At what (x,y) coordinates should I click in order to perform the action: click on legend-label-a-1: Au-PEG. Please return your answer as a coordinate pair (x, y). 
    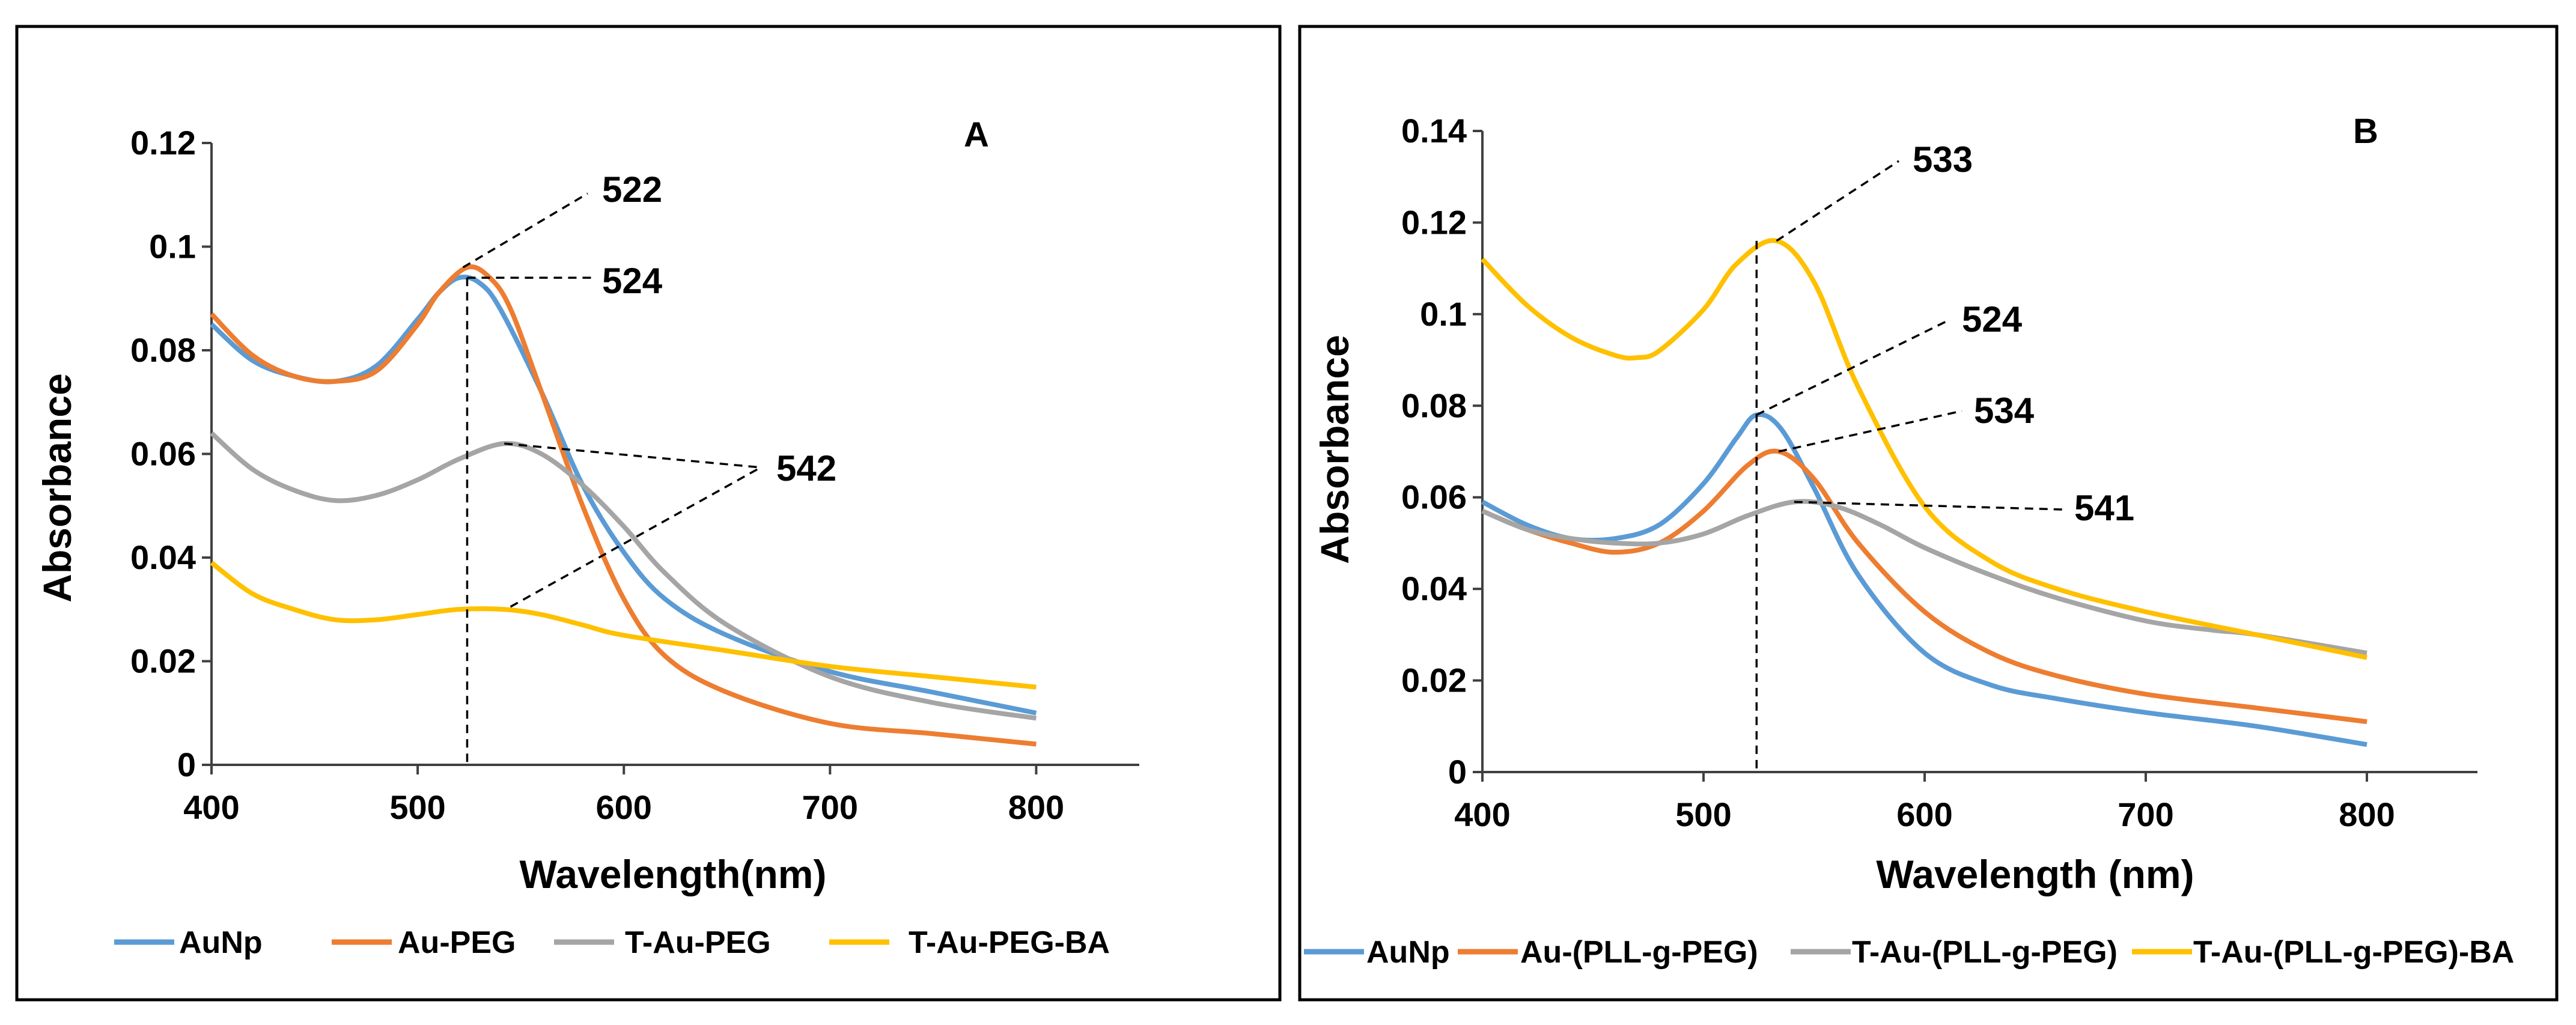
    Looking at the image, I should click on (457, 942).